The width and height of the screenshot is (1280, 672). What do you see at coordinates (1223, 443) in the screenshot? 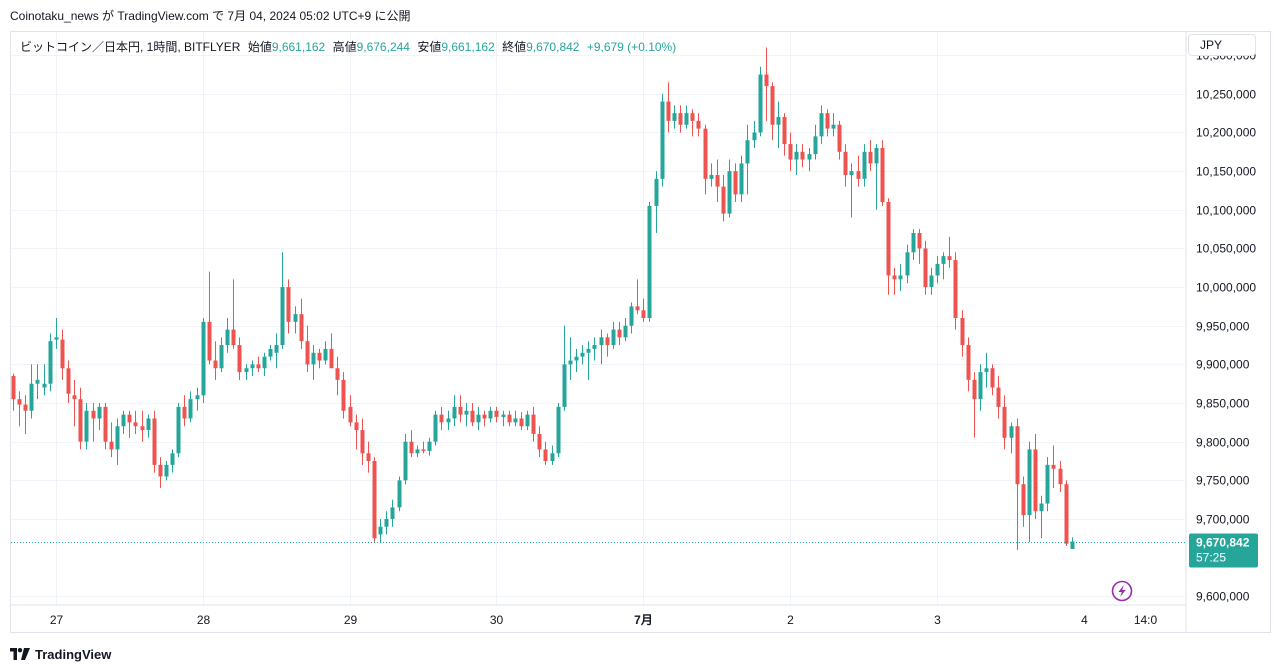
I see `price-tick-label: 9,800,000` at bounding box center [1223, 443].